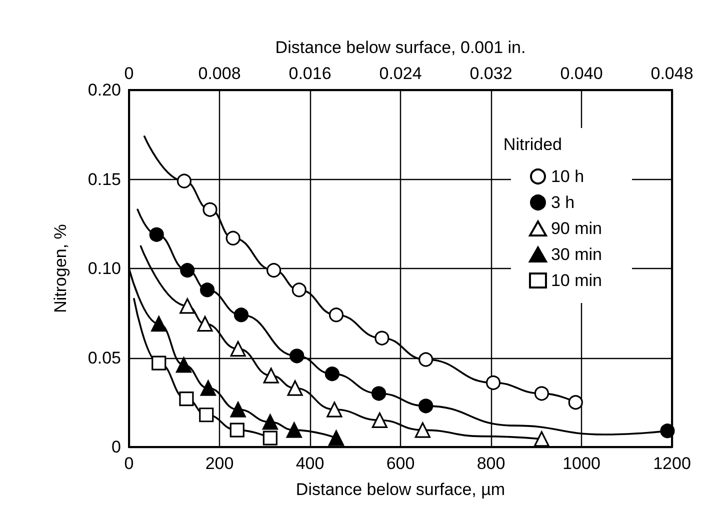  What do you see at coordinates (310, 463) in the screenshot?
I see `x-tick-label: 400` at bounding box center [310, 463].